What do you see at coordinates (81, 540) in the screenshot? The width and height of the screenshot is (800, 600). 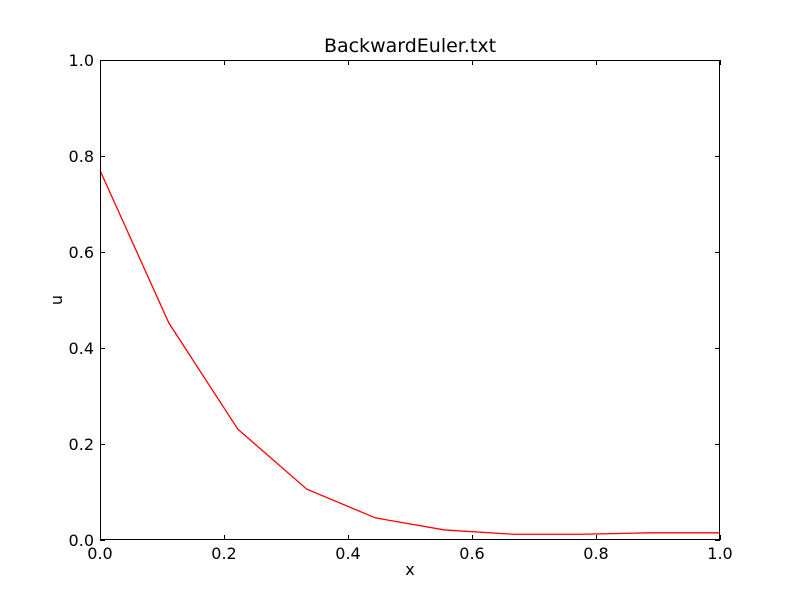 I see `y-tick-label: 0.0` at bounding box center [81, 540].